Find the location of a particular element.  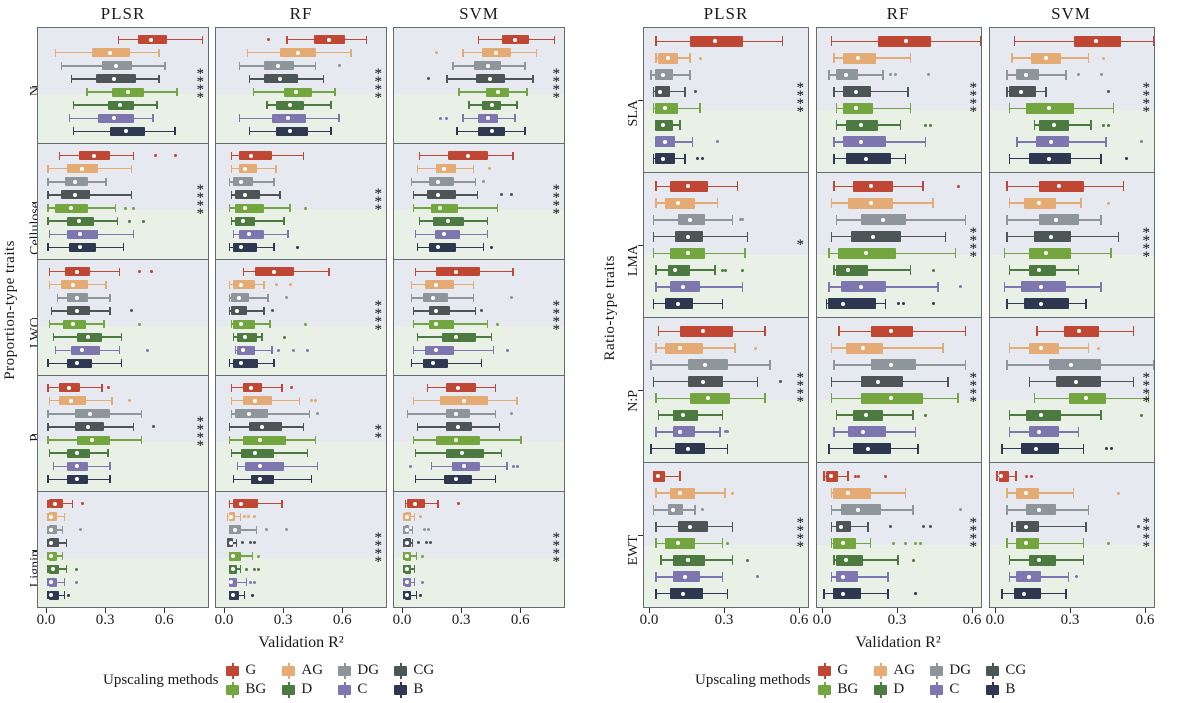

row-label: EWT is located at coordinates (633, 550).